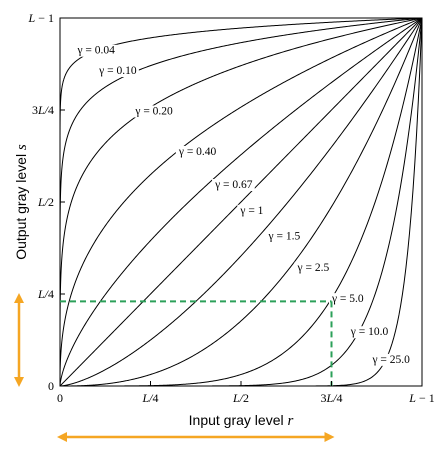  Describe the element at coordinates (421, 398) in the screenshot. I see `x-tick-label-L-1: L − 1` at that location.